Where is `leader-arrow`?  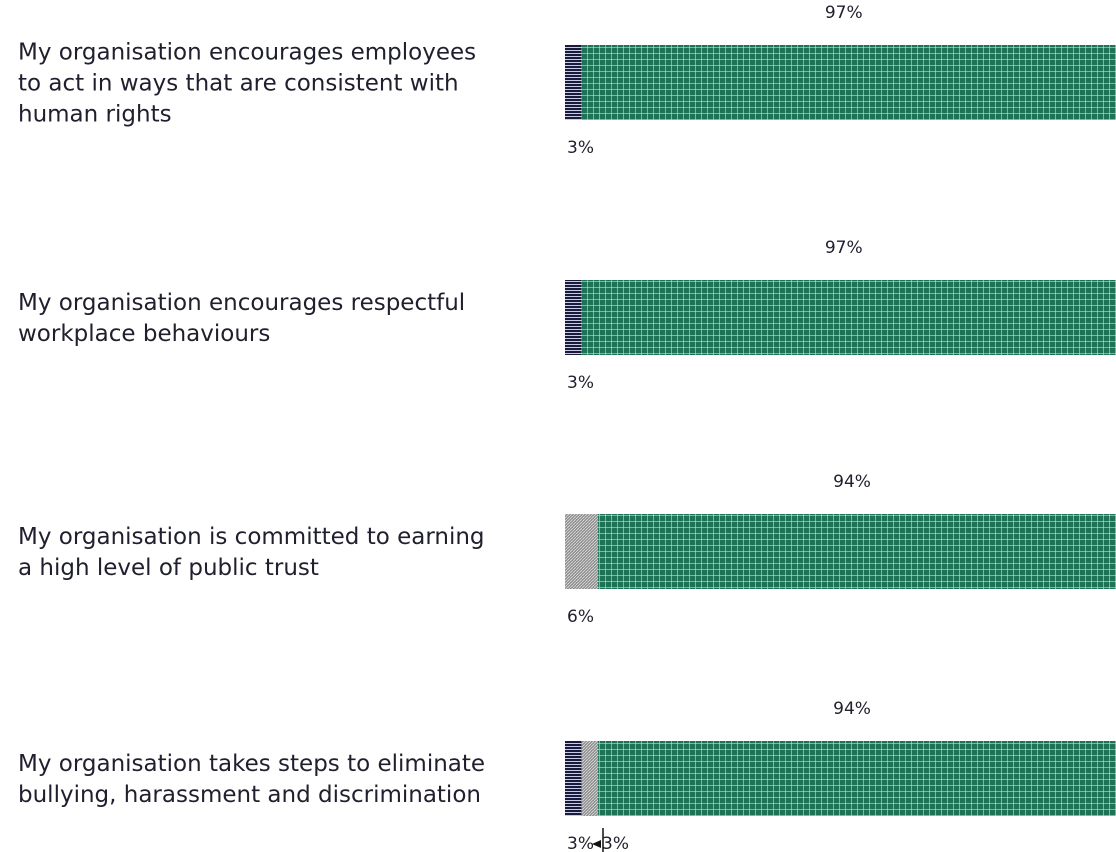
leader-arrow is located at coordinates (596, 844).